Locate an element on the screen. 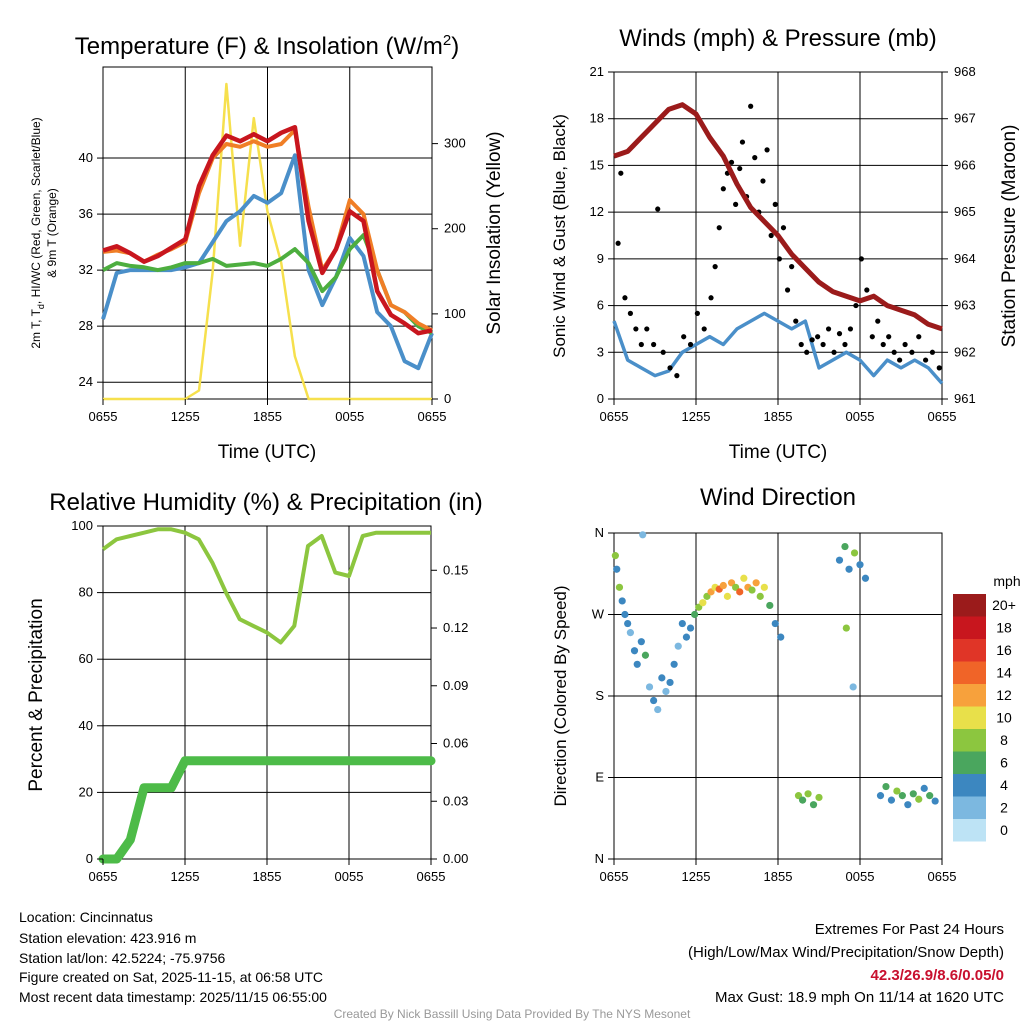 This screenshot has height=1024, width=1024. humidity-time-ticks: 0655 1255 1855 0055 0655 is located at coordinates (267, 871).